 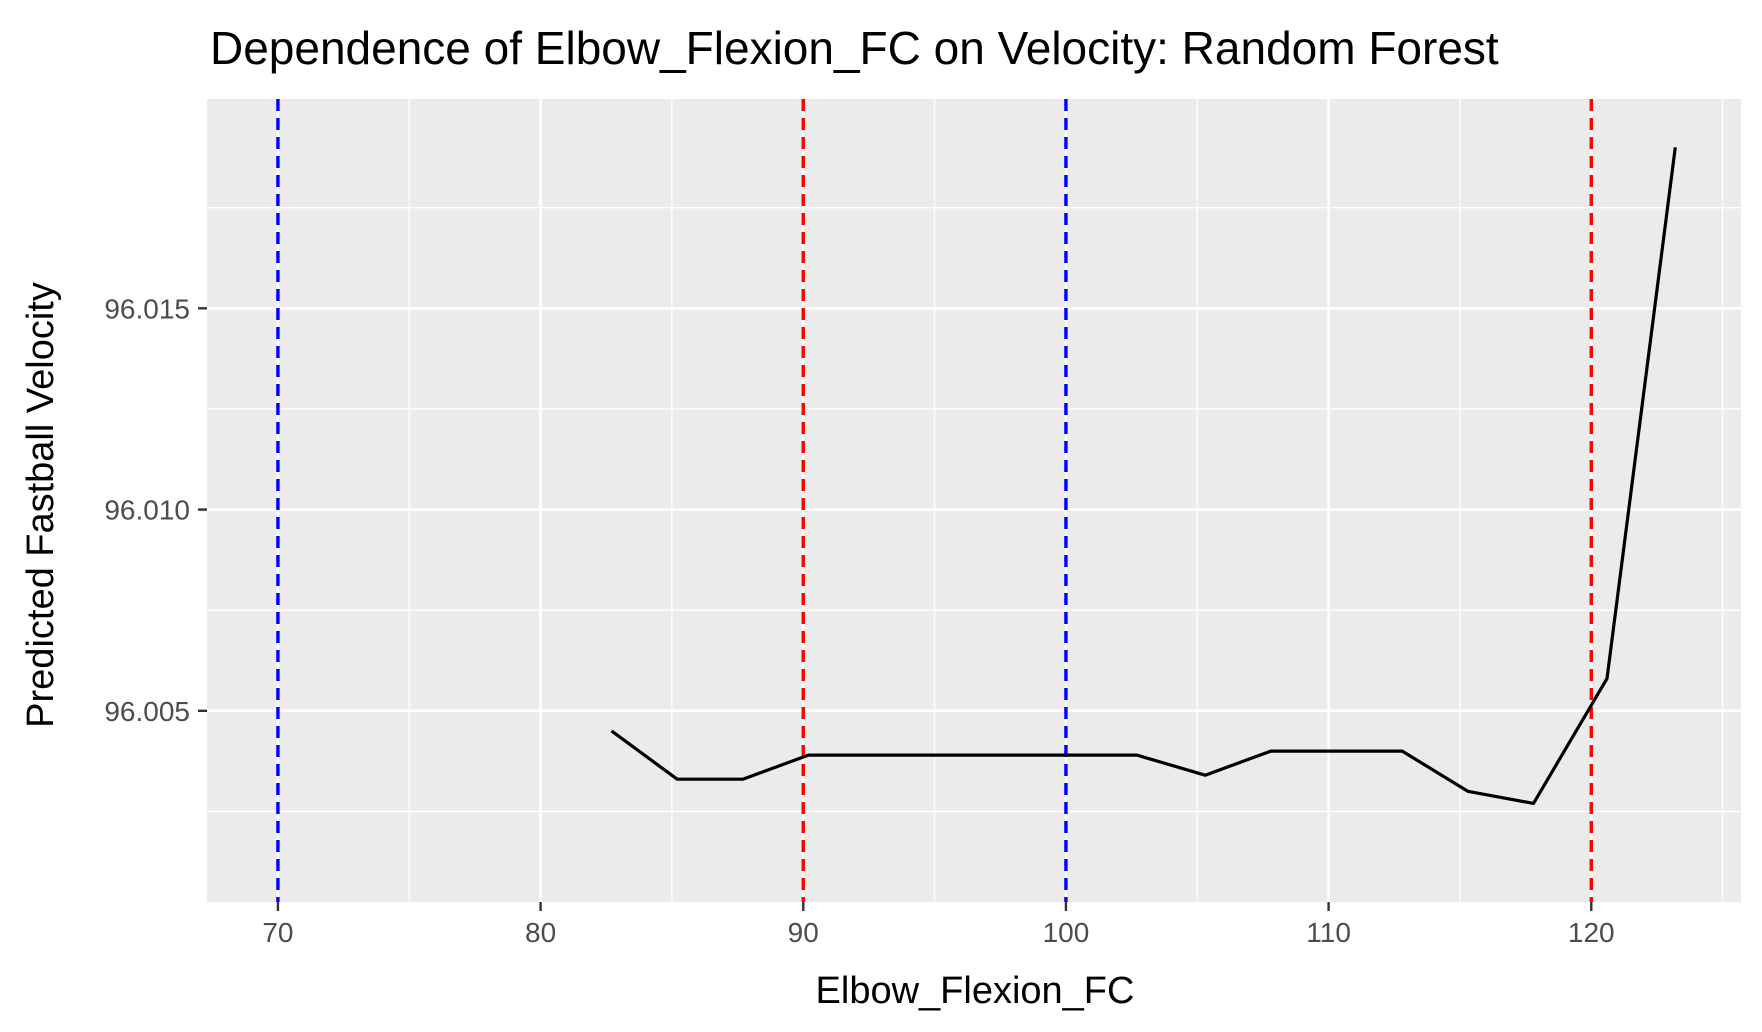 What do you see at coordinates (803, 932) in the screenshot?
I see `x-tick-label: 90` at bounding box center [803, 932].